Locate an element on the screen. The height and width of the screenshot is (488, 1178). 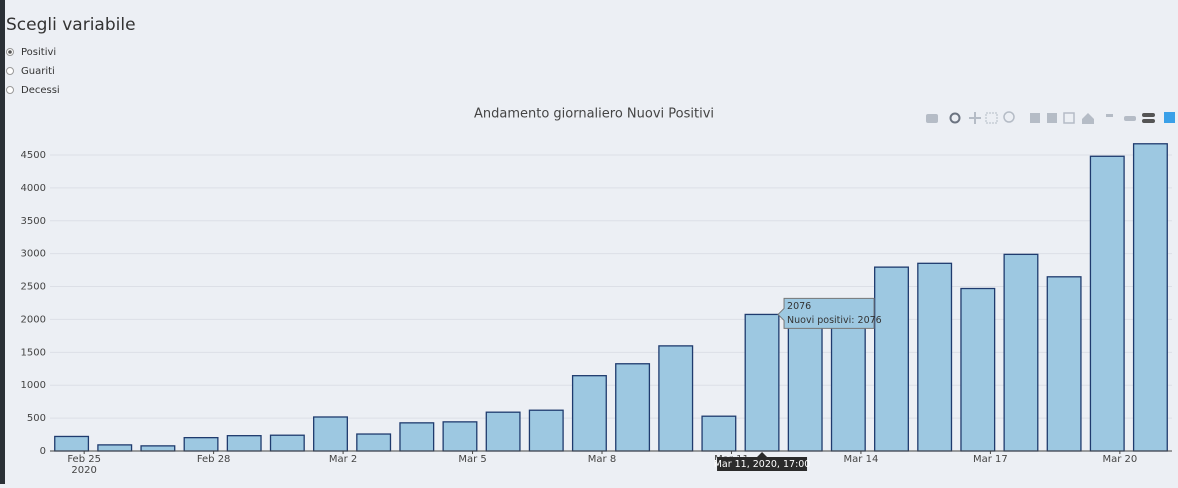
pan-icon is located at coordinates (975, 118).